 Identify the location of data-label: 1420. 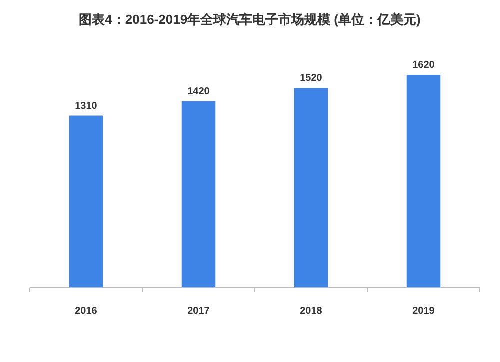
(199, 92).